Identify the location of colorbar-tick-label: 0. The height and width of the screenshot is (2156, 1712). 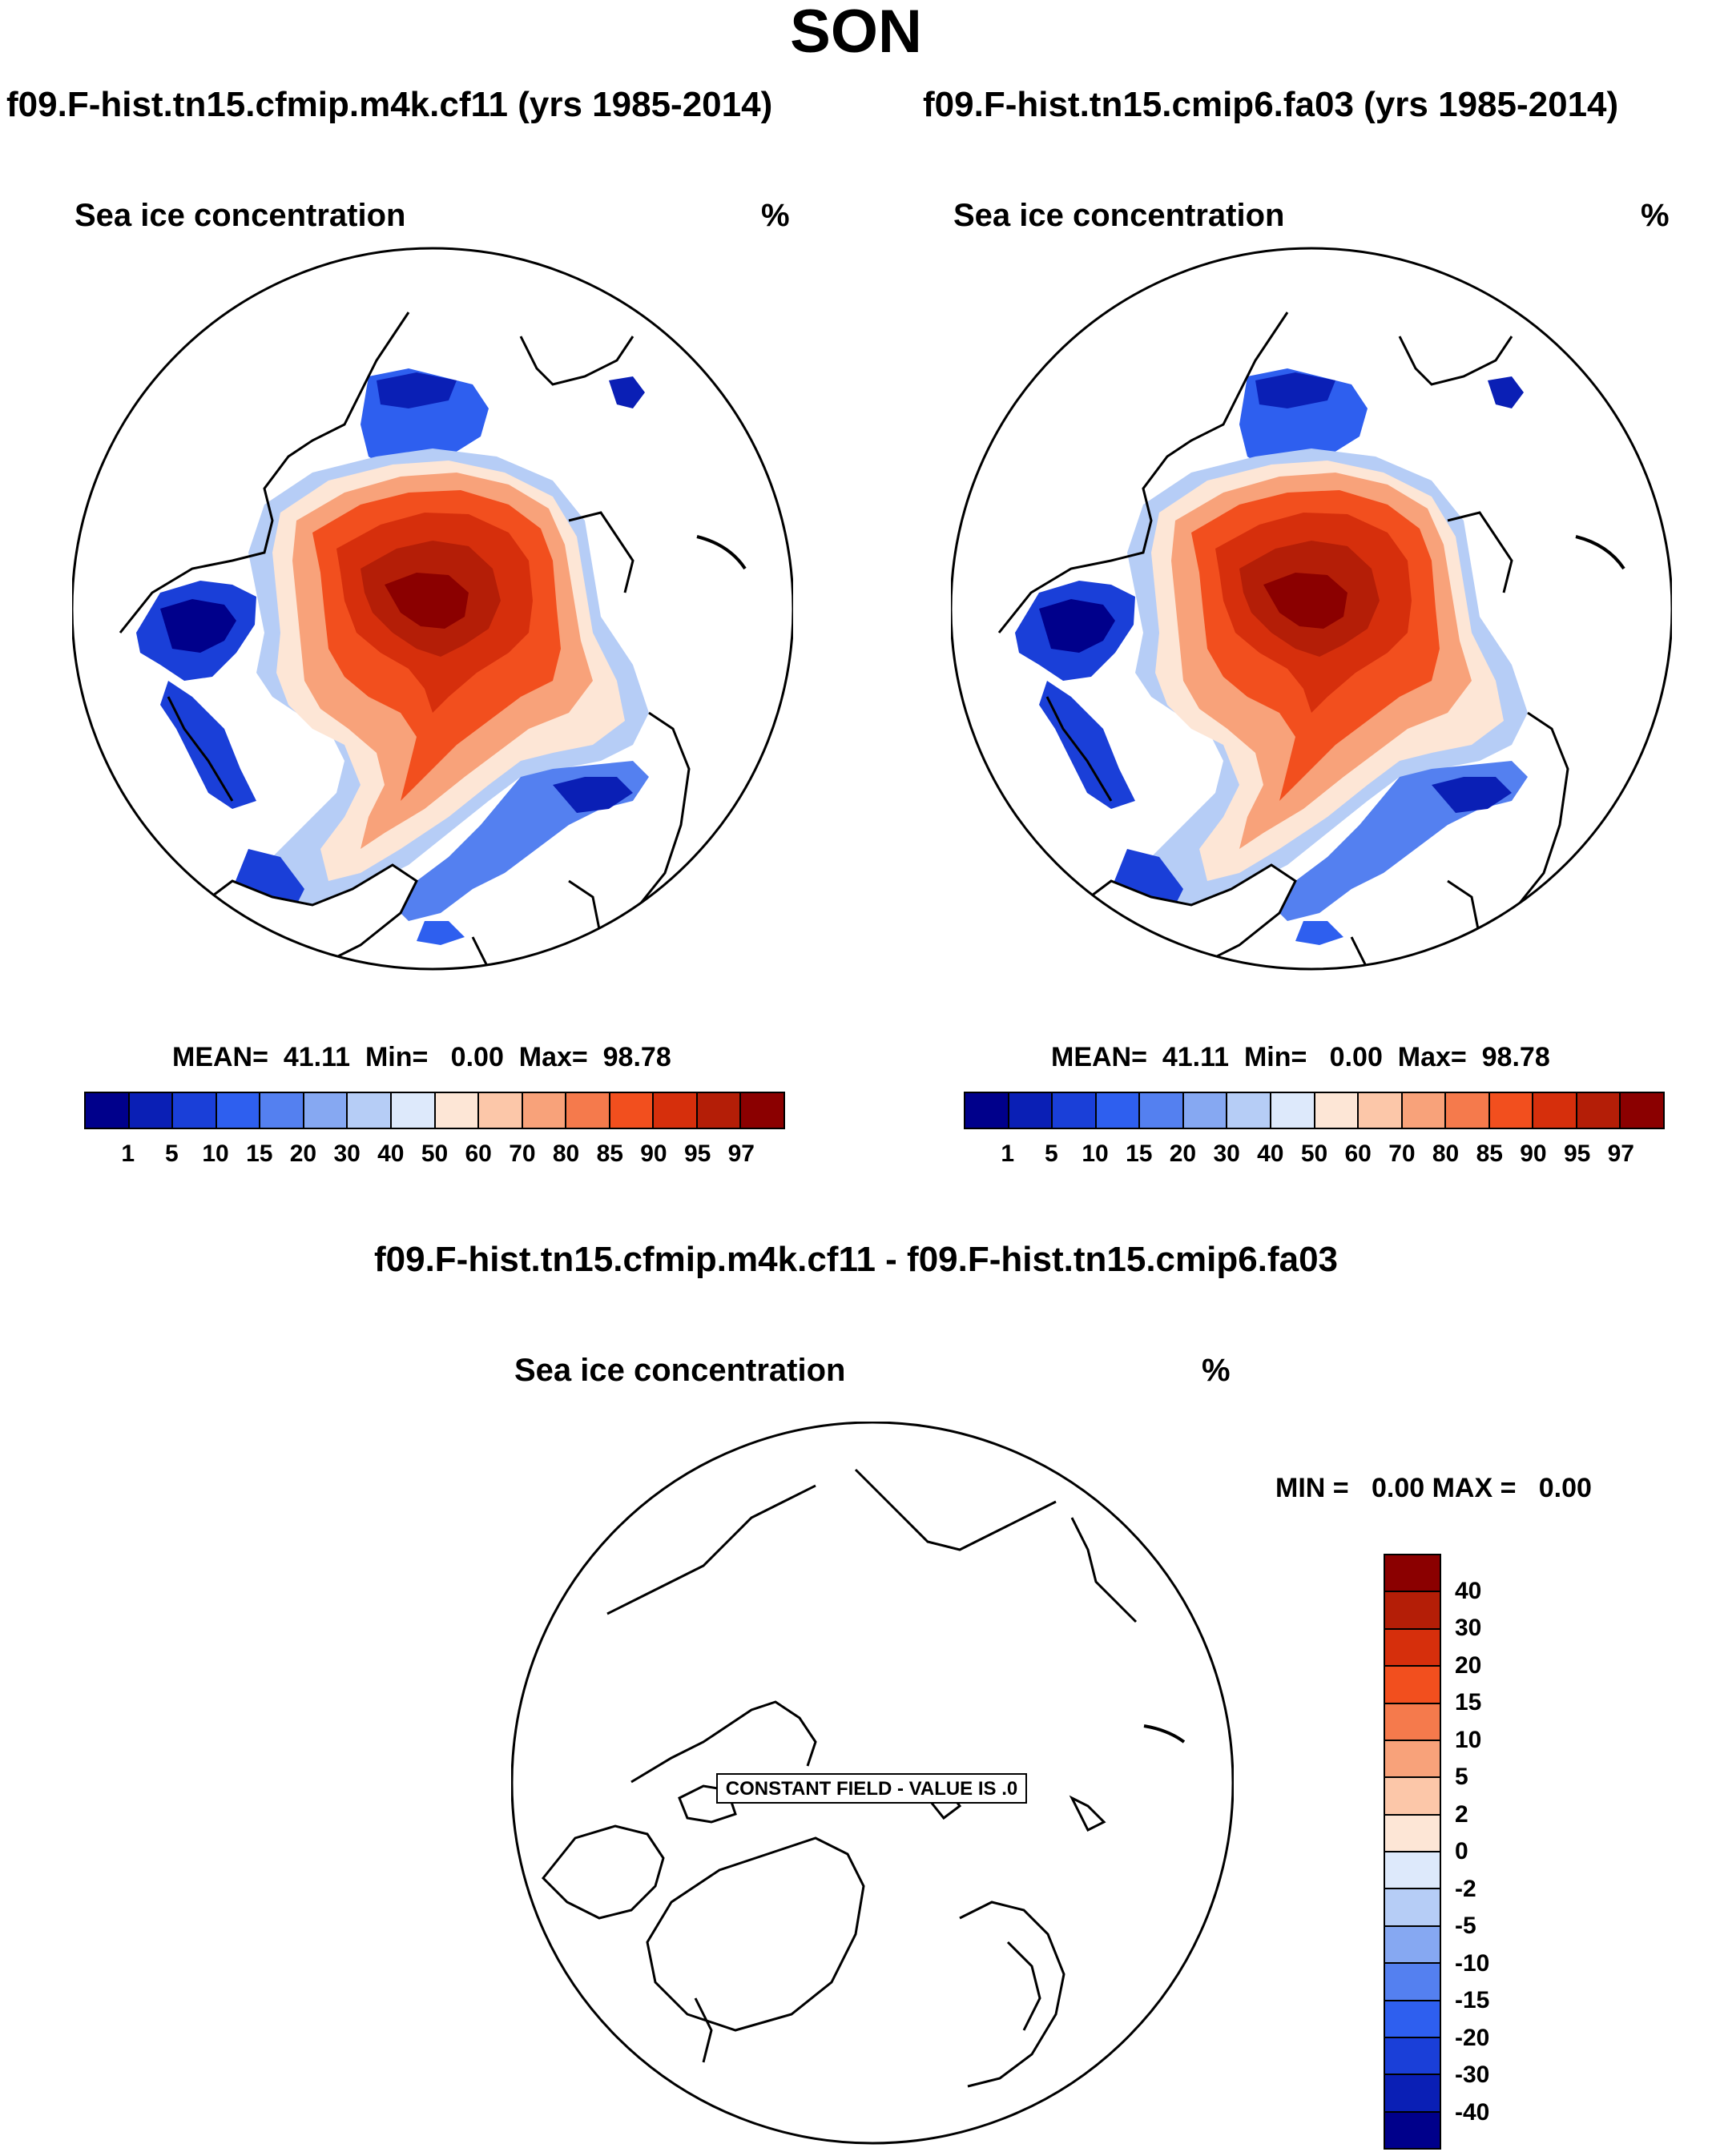
(1461, 1851).